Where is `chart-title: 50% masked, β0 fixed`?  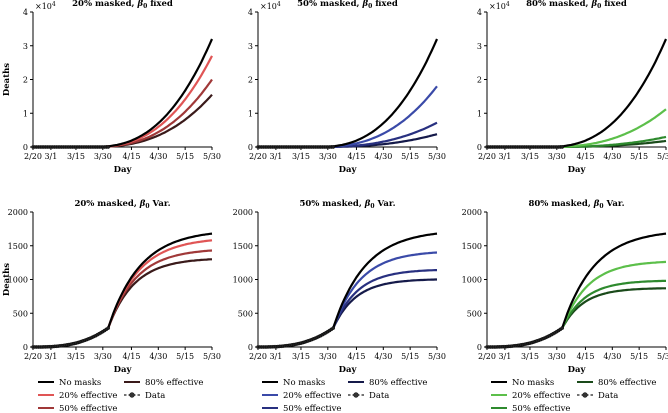
chart-title: 50% masked, β0 fixed is located at coordinates (347, 5).